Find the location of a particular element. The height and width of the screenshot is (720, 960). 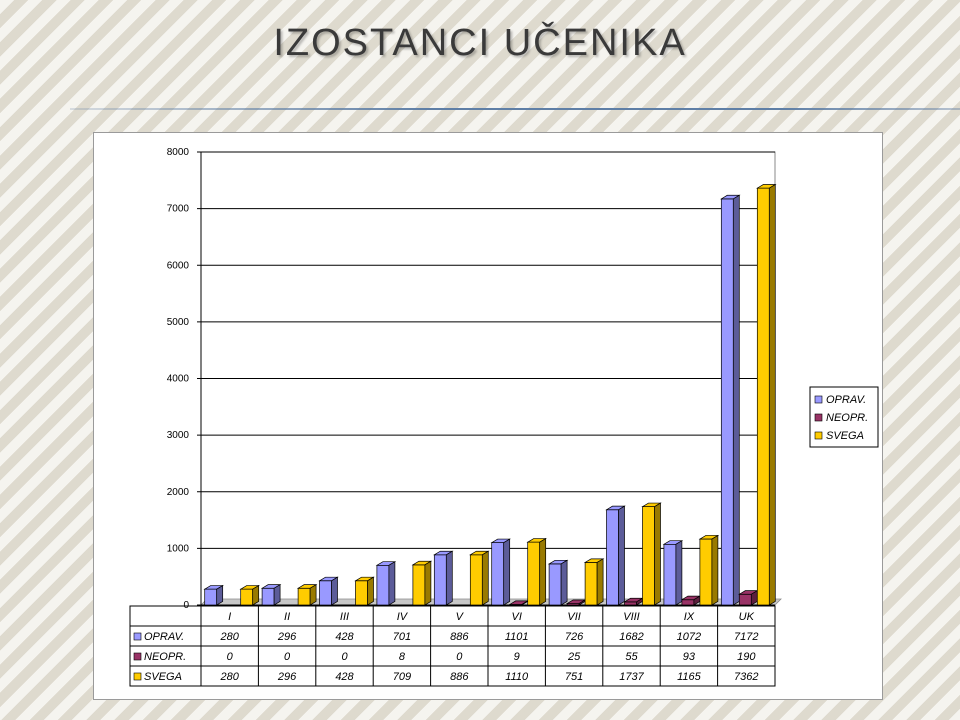

data-label: 7172 is located at coordinates (746, 637).